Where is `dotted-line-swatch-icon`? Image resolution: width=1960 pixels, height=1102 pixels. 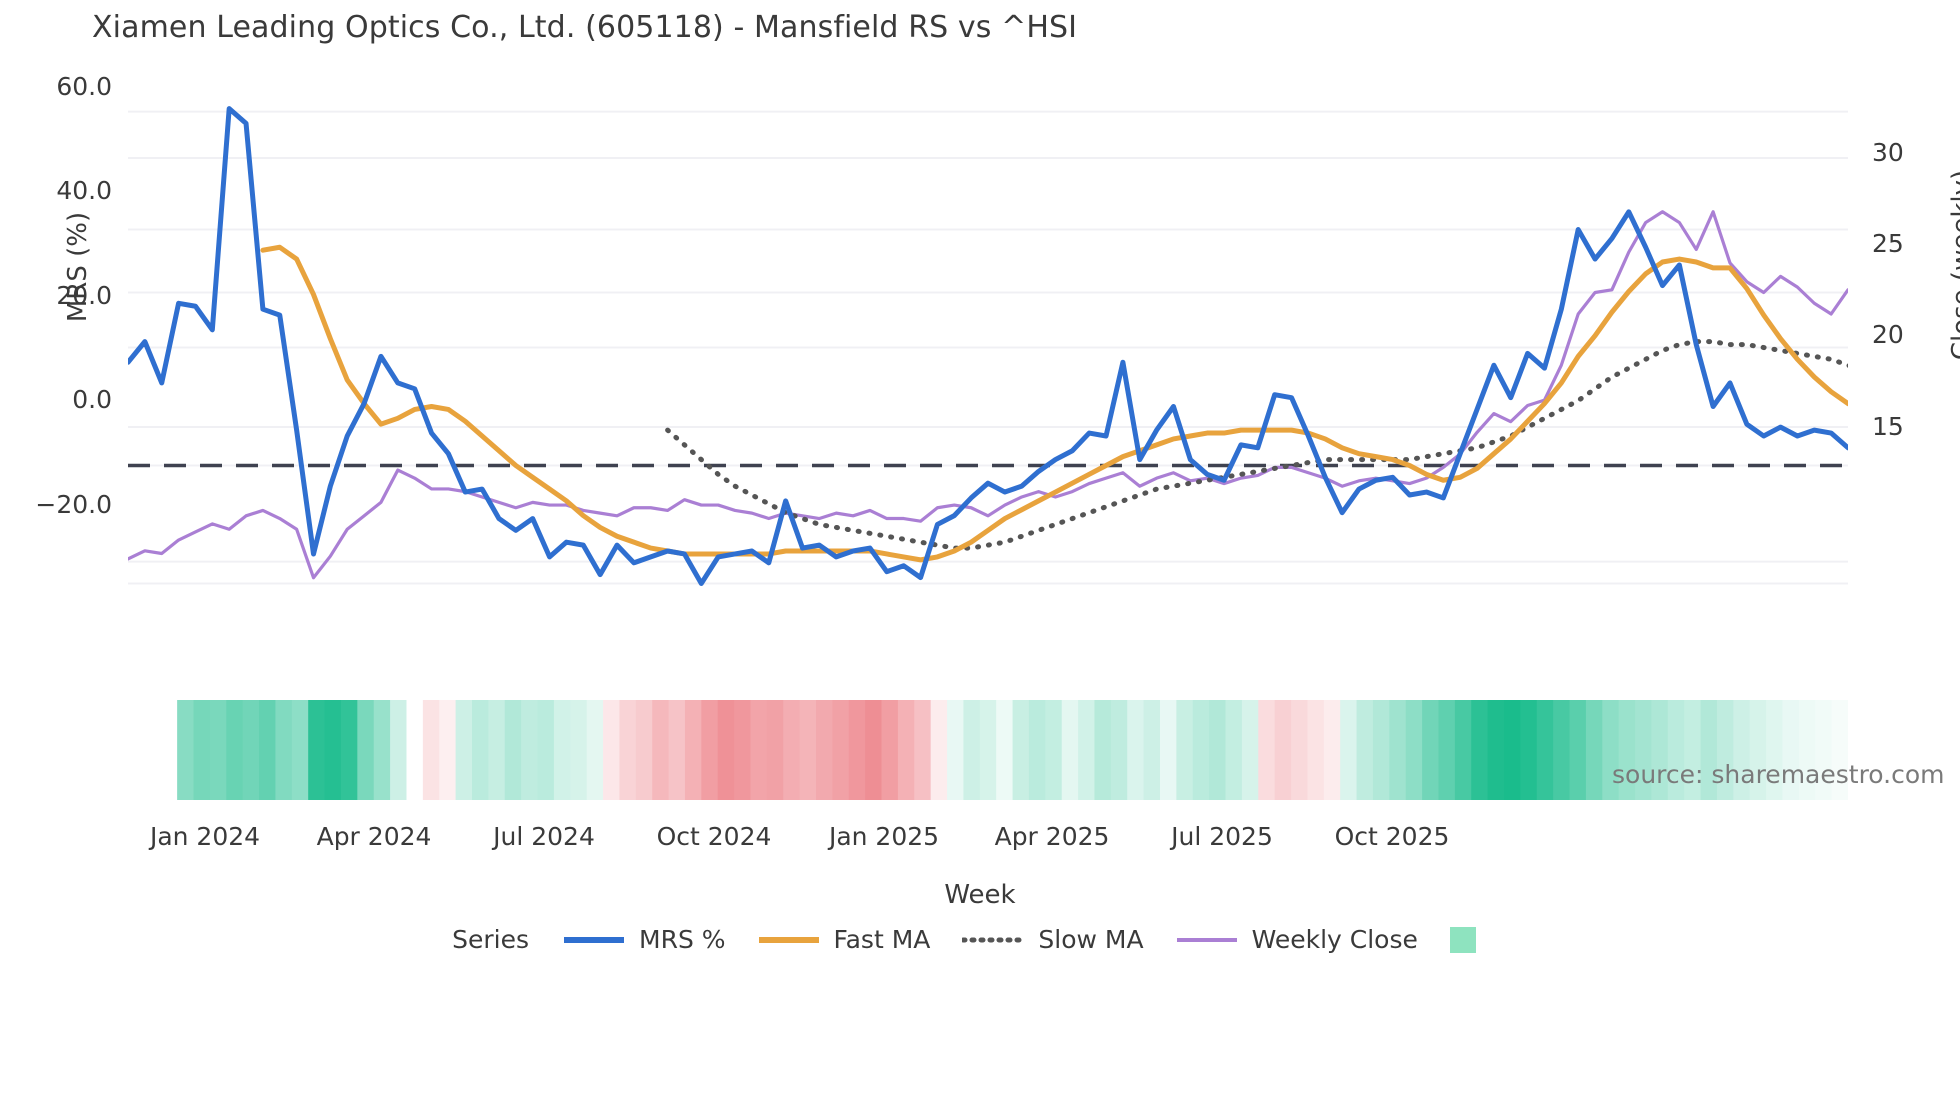
dotted-line-swatch-icon is located at coordinates (993, 940).